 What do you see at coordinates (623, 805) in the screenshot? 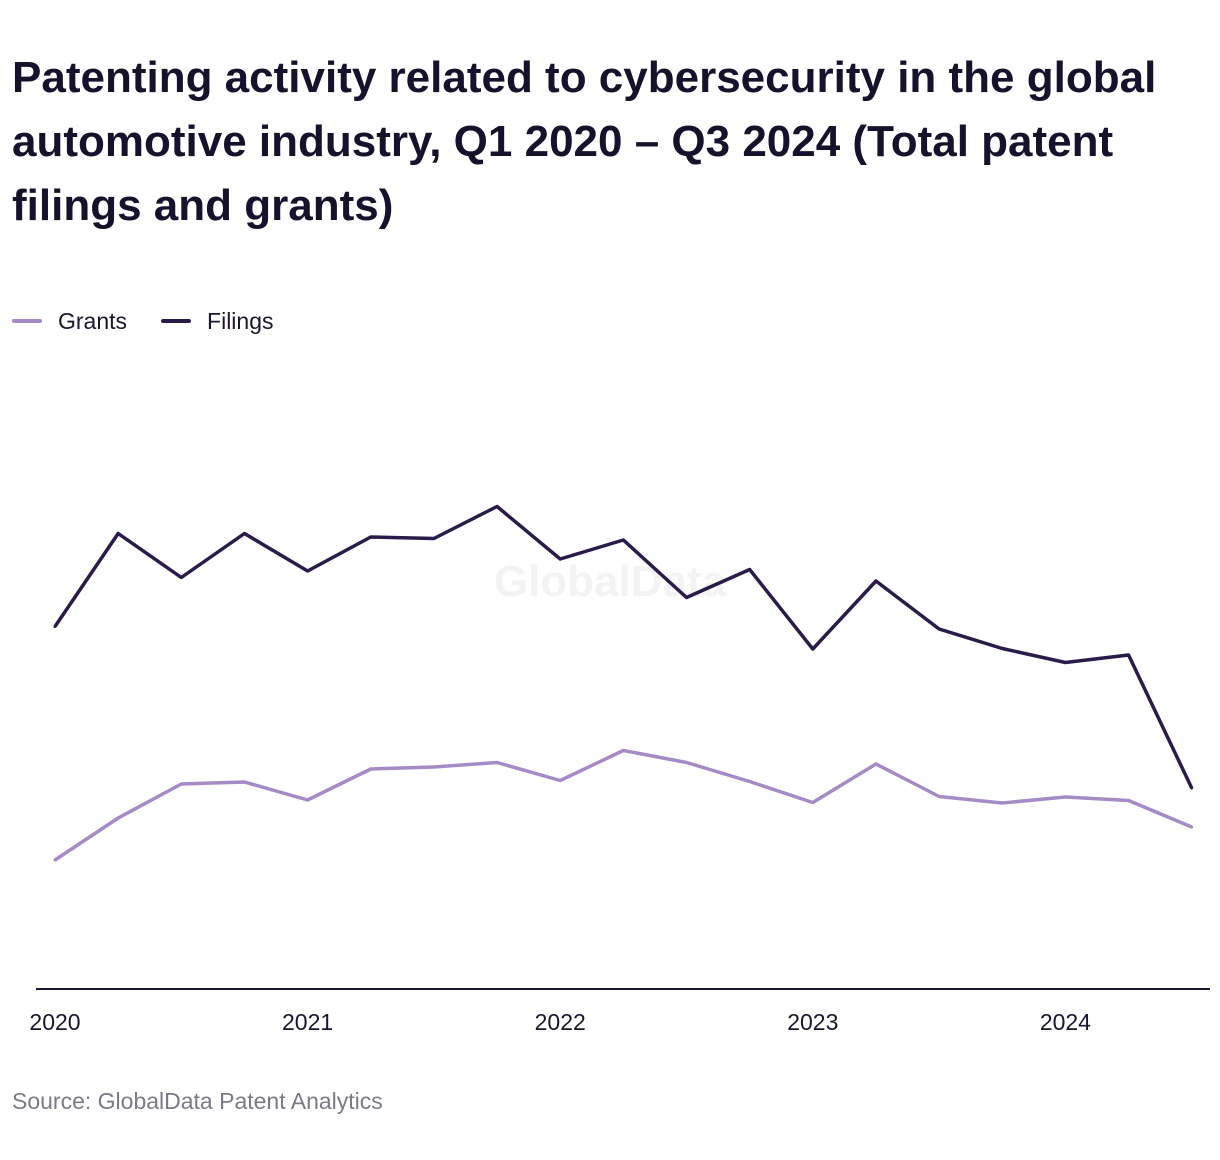
I see `series-line-grants` at bounding box center [623, 805].